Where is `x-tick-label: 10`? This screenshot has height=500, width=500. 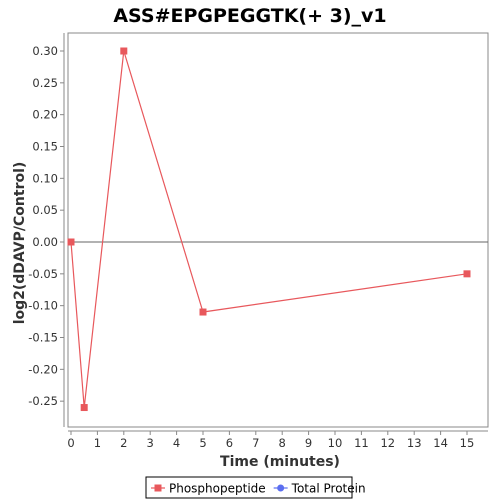
x-tick-label: 10 is located at coordinates (335, 443).